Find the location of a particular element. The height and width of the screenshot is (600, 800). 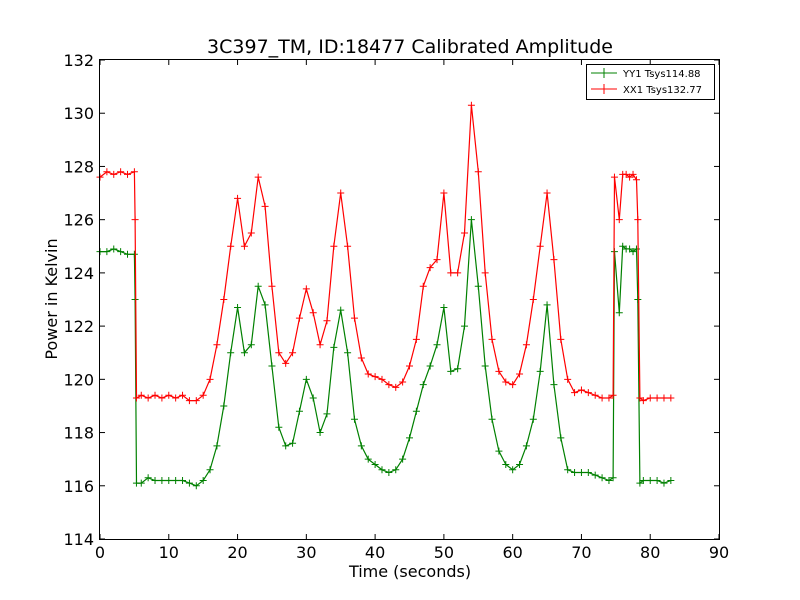

x-tick-label: 10 is located at coordinates (169, 552).